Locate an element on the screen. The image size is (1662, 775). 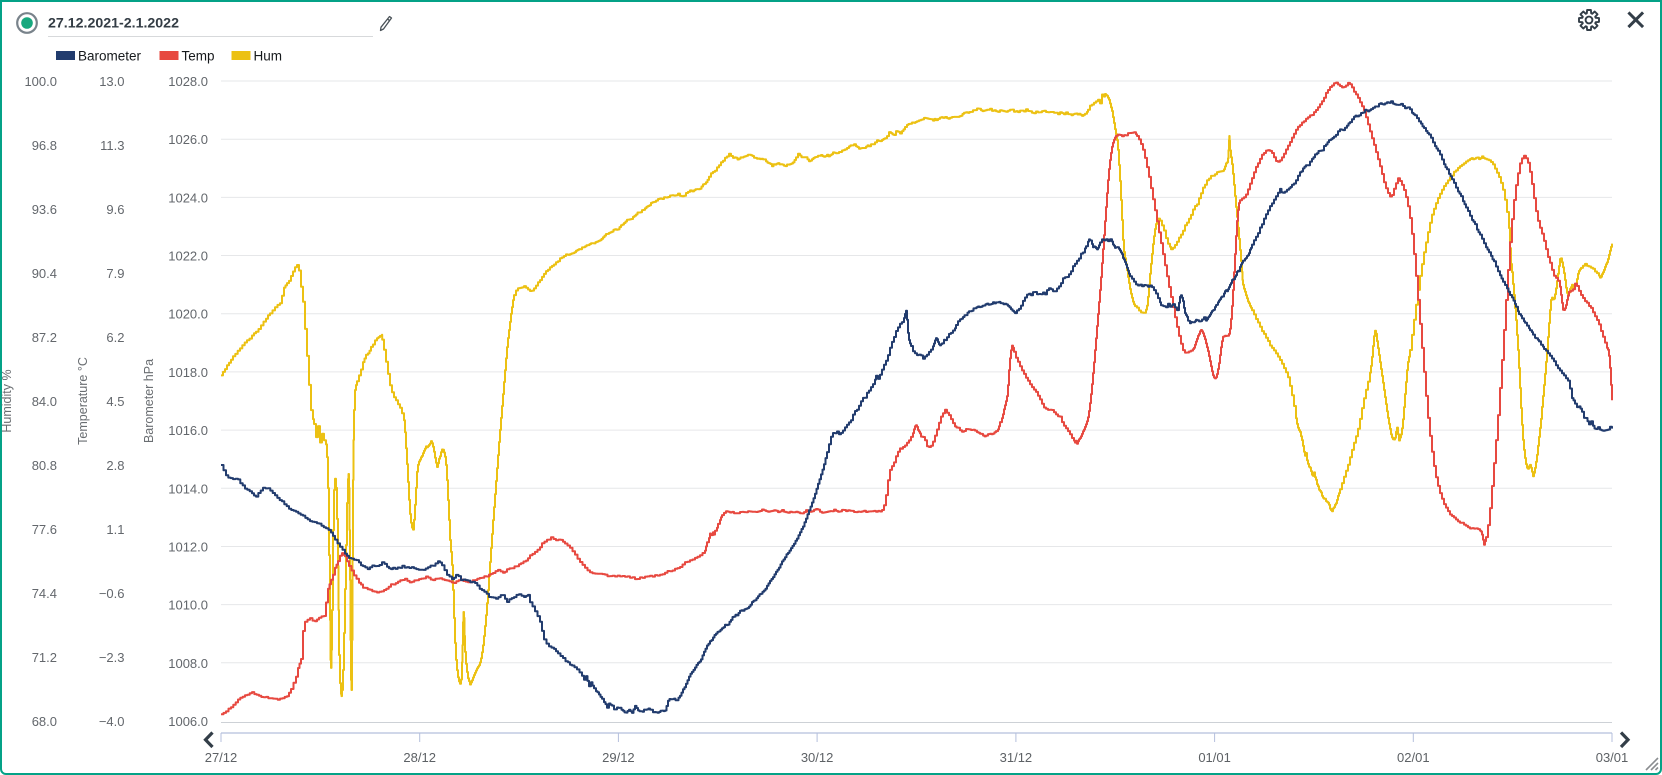
svg-text: Hum is located at coordinates (268, 56).